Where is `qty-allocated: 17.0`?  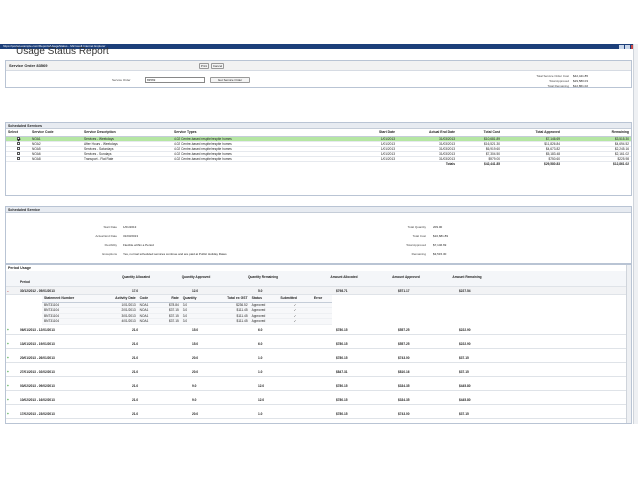
qty-allocated: 17.0 is located at coordinates (135, 291).